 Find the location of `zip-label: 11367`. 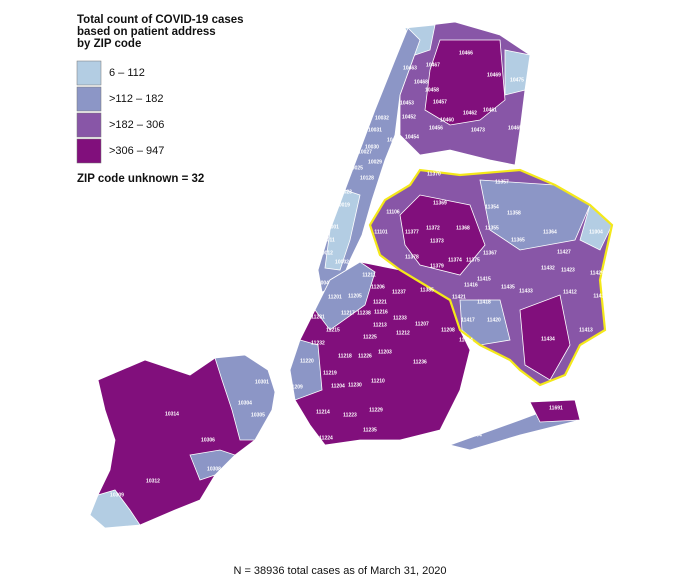

zip-label: 11367 is located at coordinates (490, 253).